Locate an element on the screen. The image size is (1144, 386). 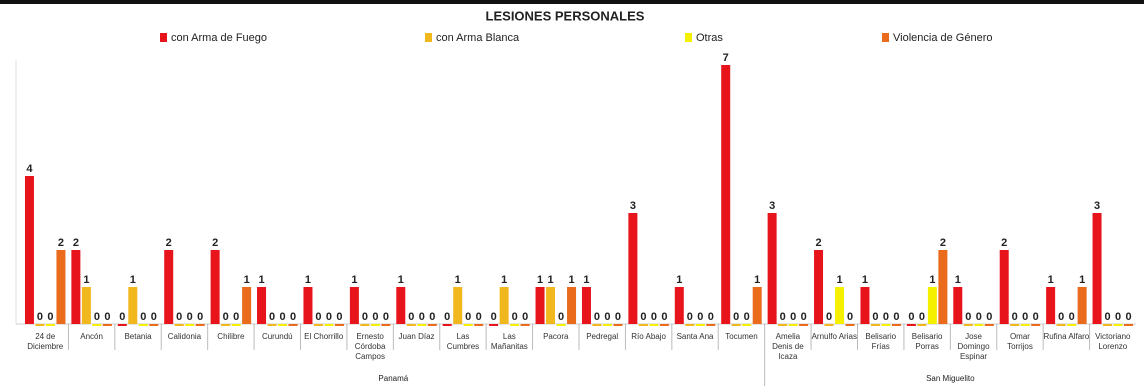
x-tick-label-box: Amelia Denis de Icaza is located at coordinates (788, 346).